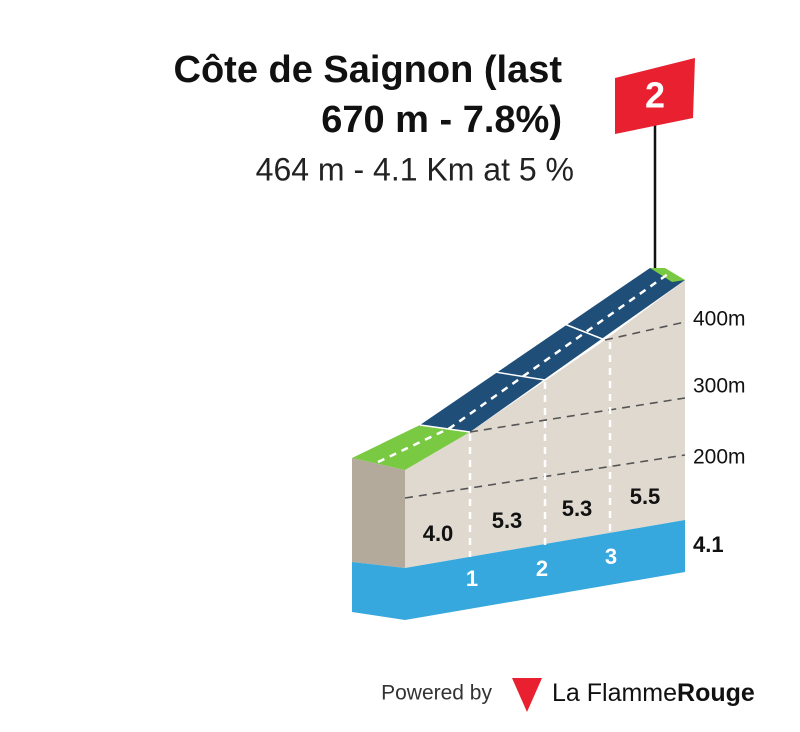 The image size is (800, 732). Describe the element at coordinates (523, 368) in the screenshot. I see `road-centerline` at that location.